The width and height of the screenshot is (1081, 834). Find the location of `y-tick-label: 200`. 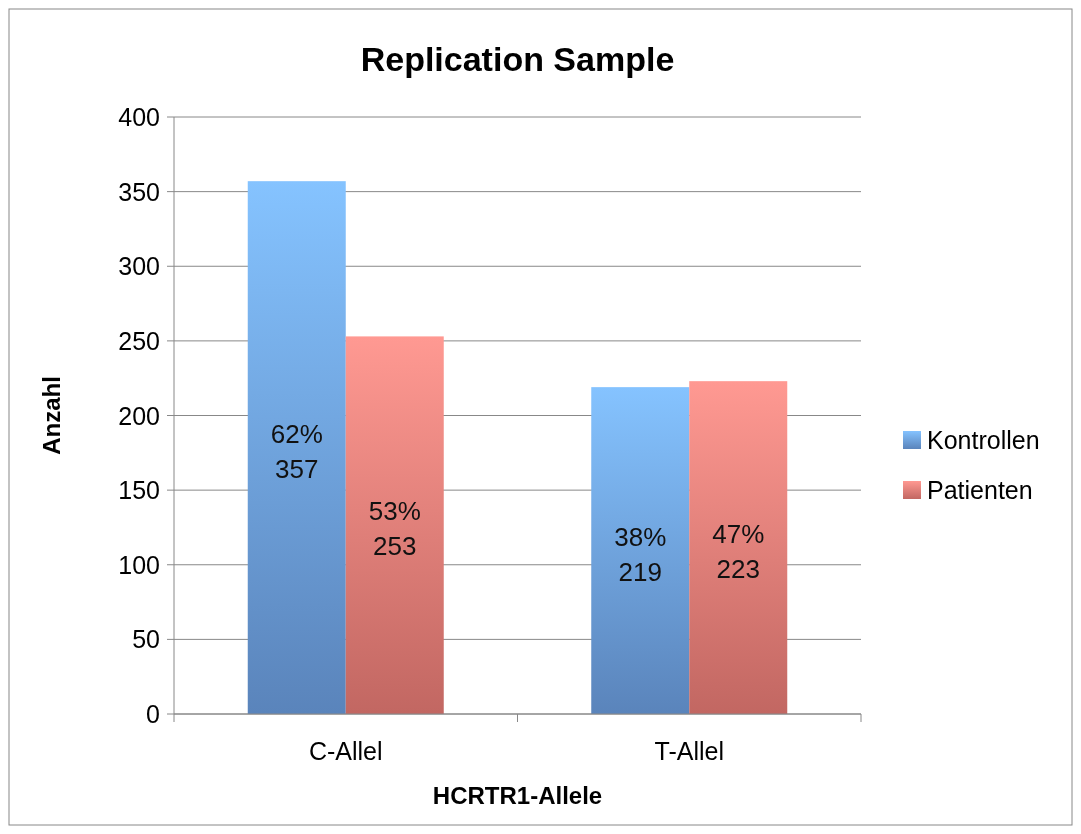

y-tick-label: 200 is located at coordinates (139, 415).